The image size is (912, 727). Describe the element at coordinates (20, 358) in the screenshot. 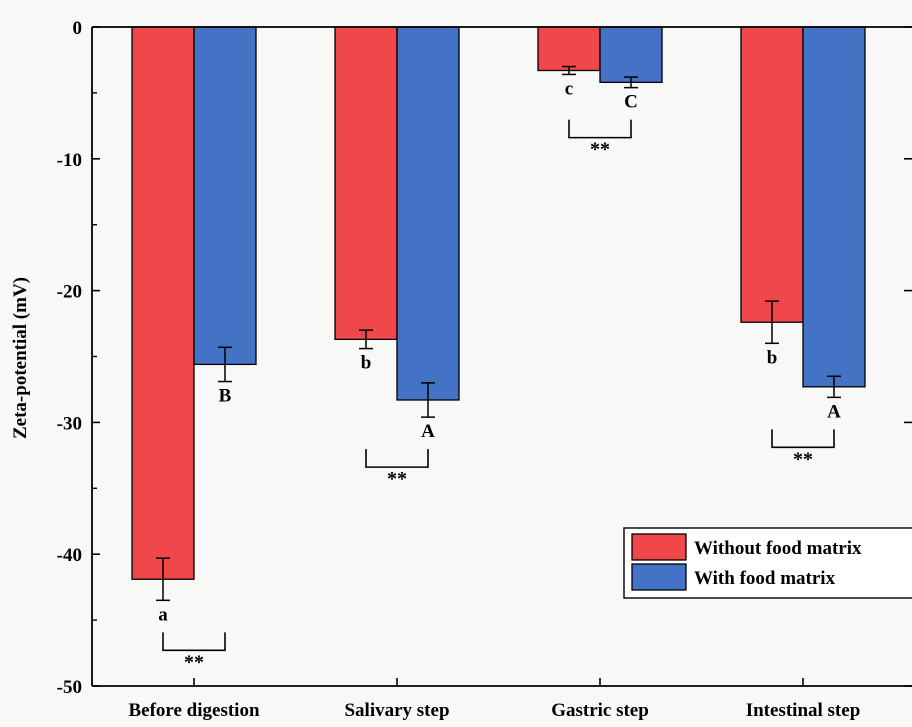

I see `y-axis-title: Zeta-potential (mV)` at that location.